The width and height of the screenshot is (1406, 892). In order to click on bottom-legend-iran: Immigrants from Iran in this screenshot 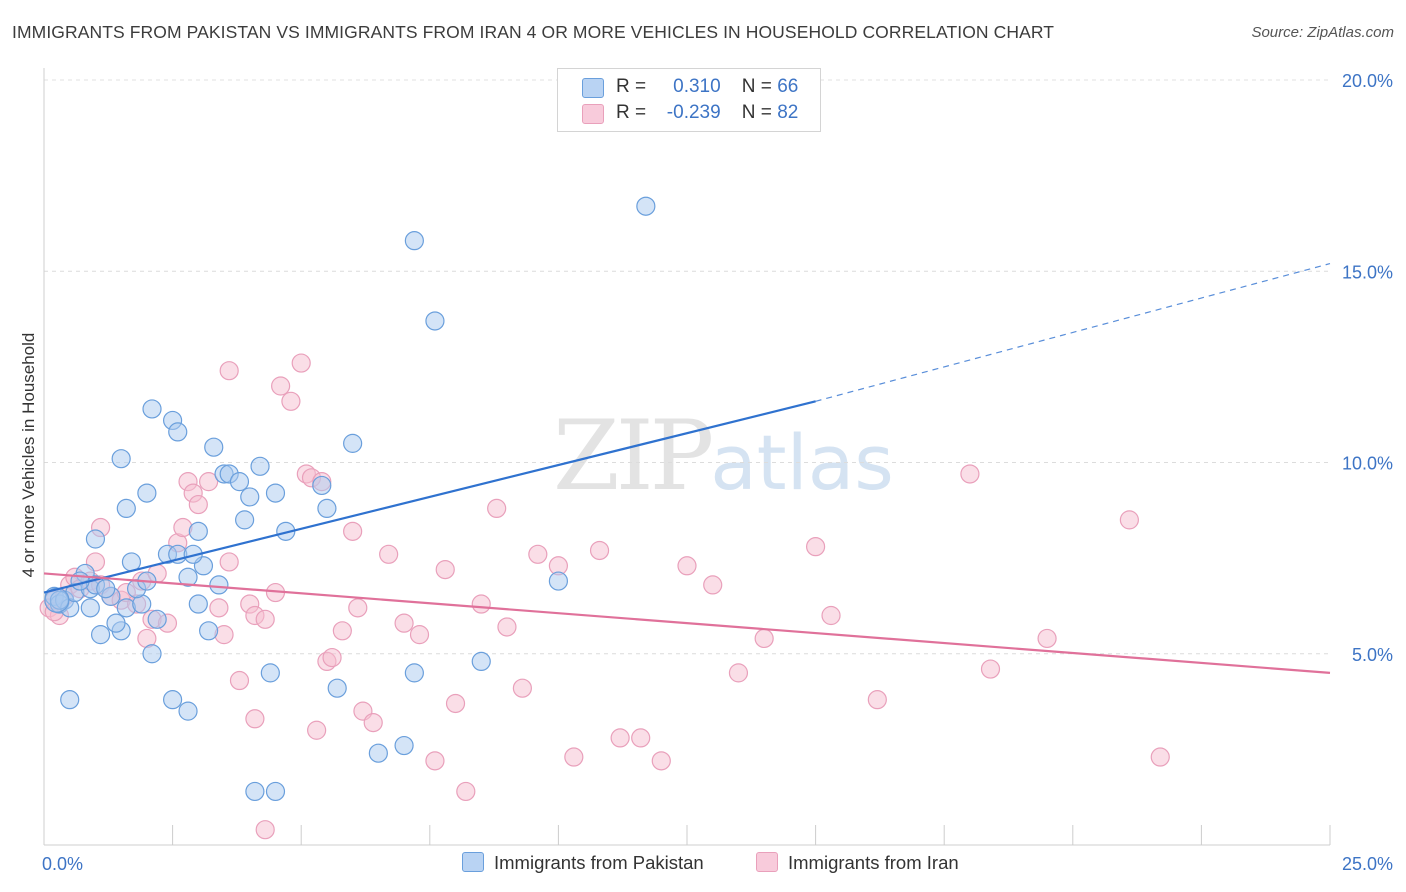, I will do `click(857, 863)`.